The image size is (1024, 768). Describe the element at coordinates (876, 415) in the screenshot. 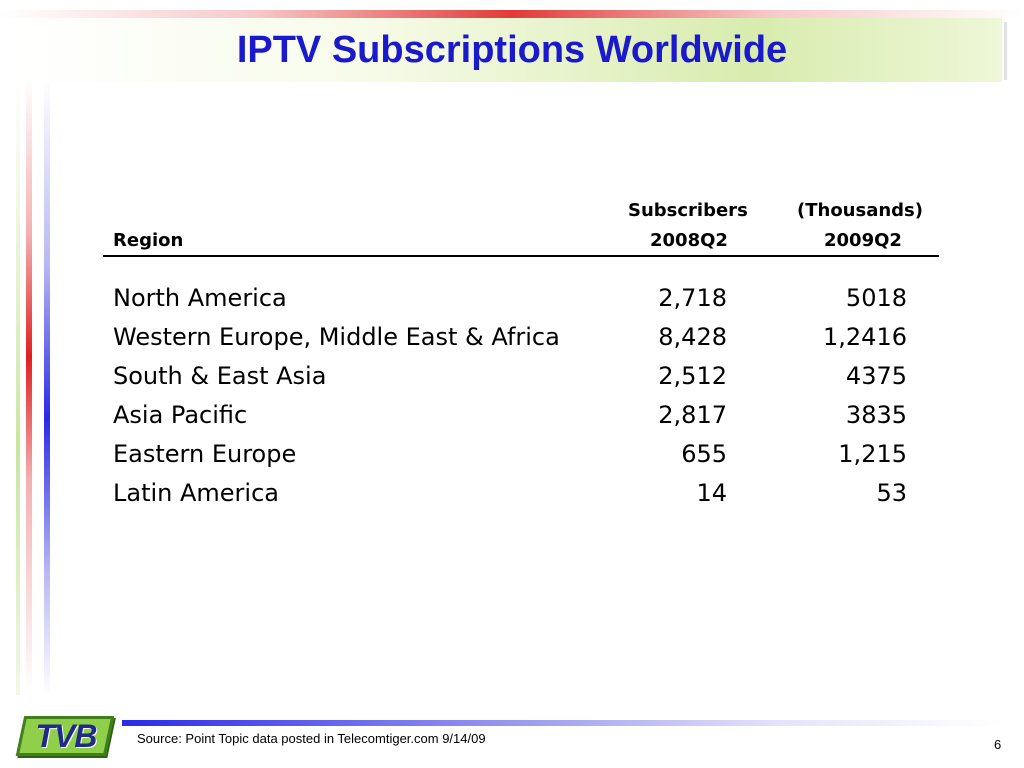

I see `value-2009q2-cell: 3835` at that location.